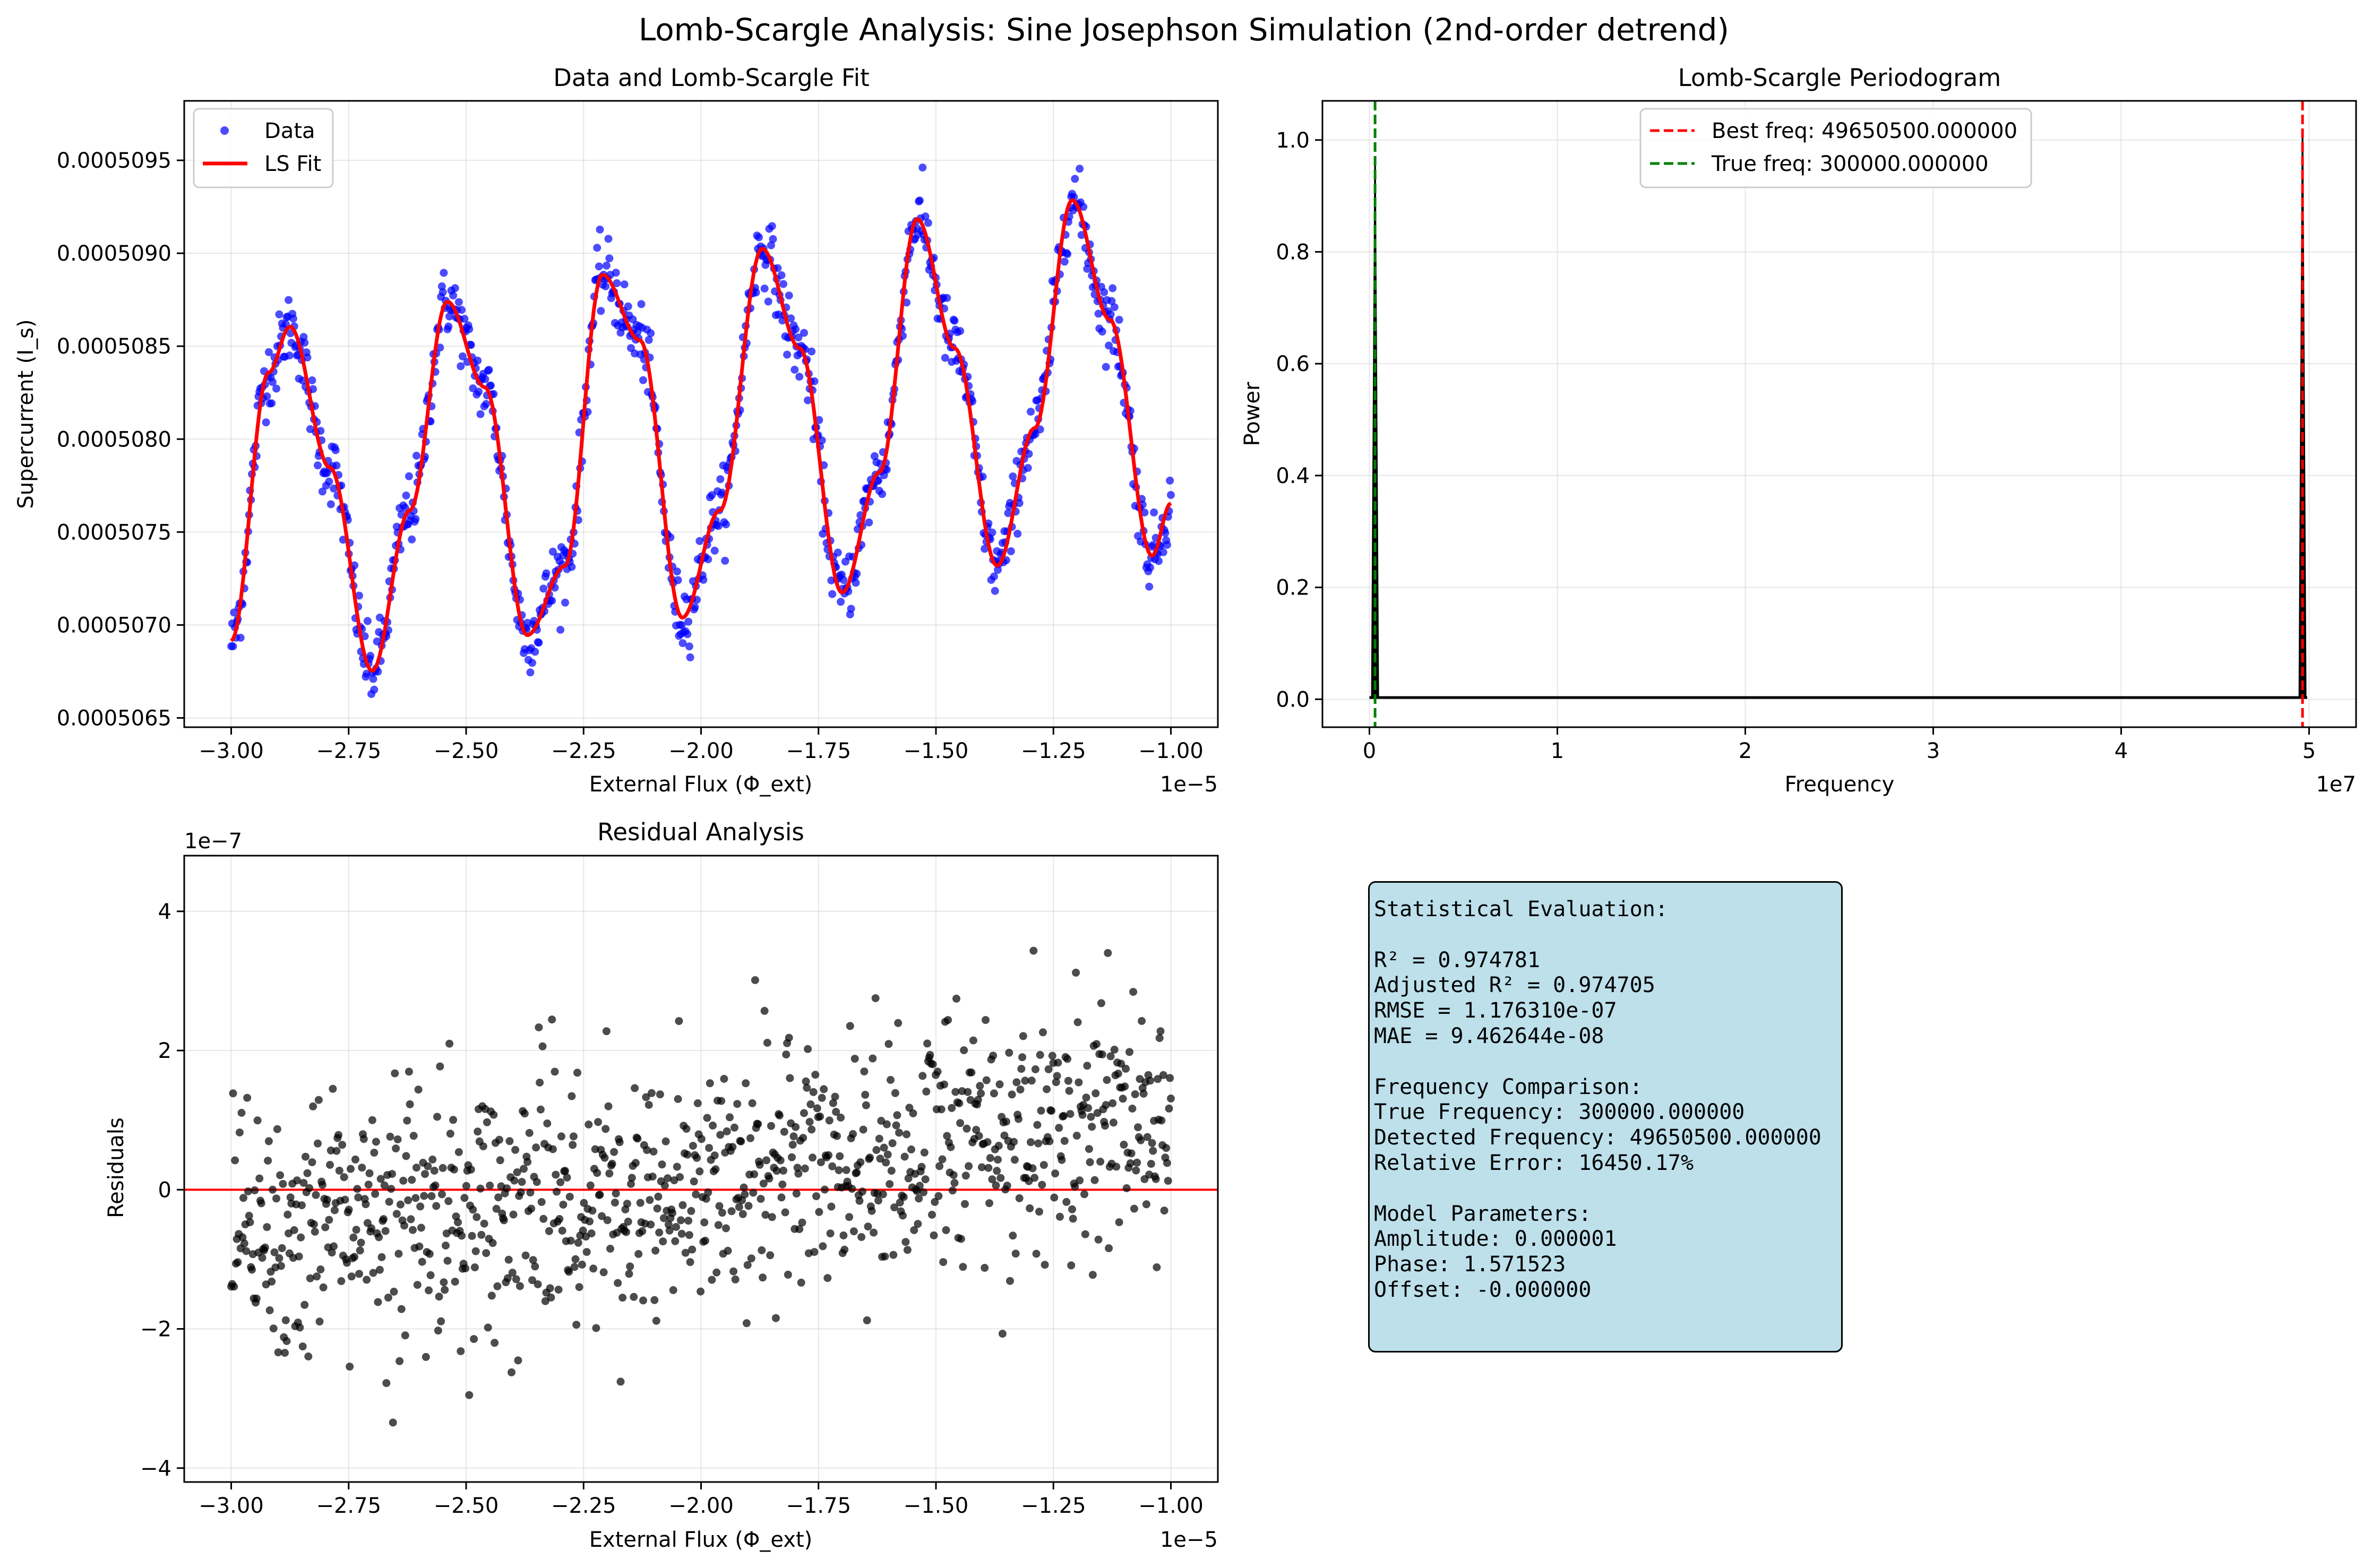 Image resolution: width=2372 pixels, height=1568 pixels. What do you see at coordinates (348, 1506) in the screenshot?
I see `residuals-x-tick-label: −2.75` at bounding box center [348, 1506].